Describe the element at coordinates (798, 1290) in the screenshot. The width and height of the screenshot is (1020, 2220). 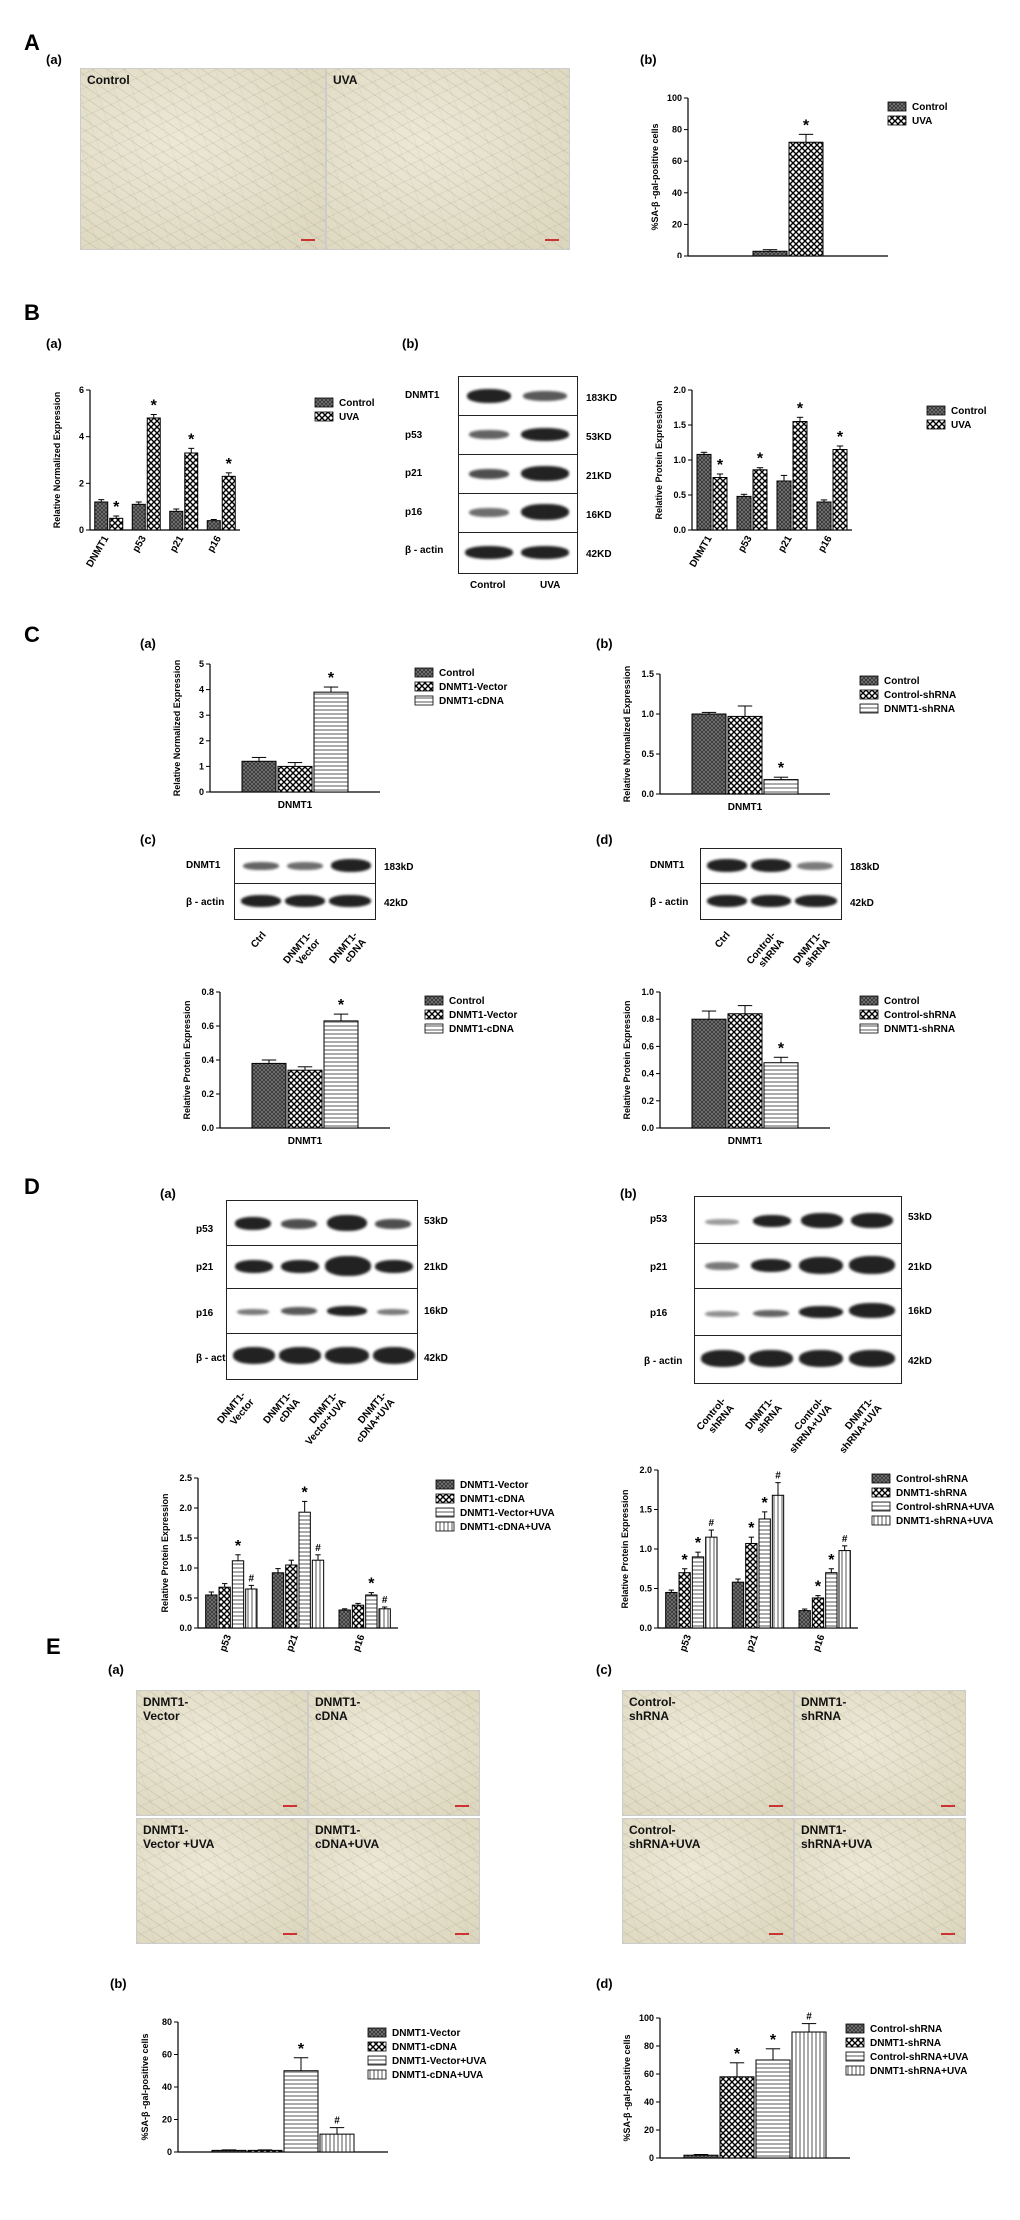
I see `blot-image-db` at that location.